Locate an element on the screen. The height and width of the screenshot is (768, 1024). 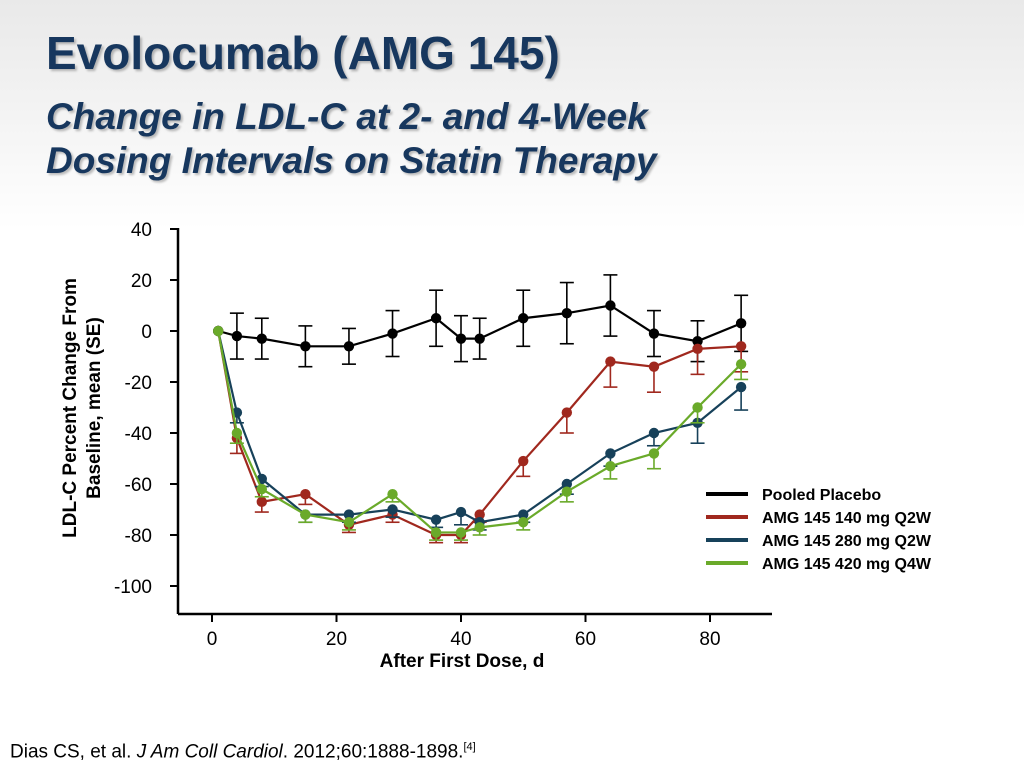
y-tick-label: -80 is located at coordinates (138, 536).